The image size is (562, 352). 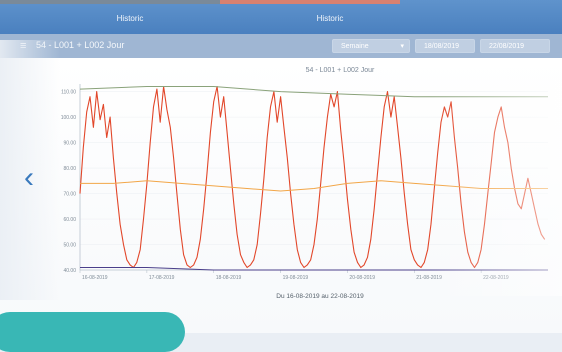 I want to click on y-tick-label: 50.00, so click(x=69, y=246).